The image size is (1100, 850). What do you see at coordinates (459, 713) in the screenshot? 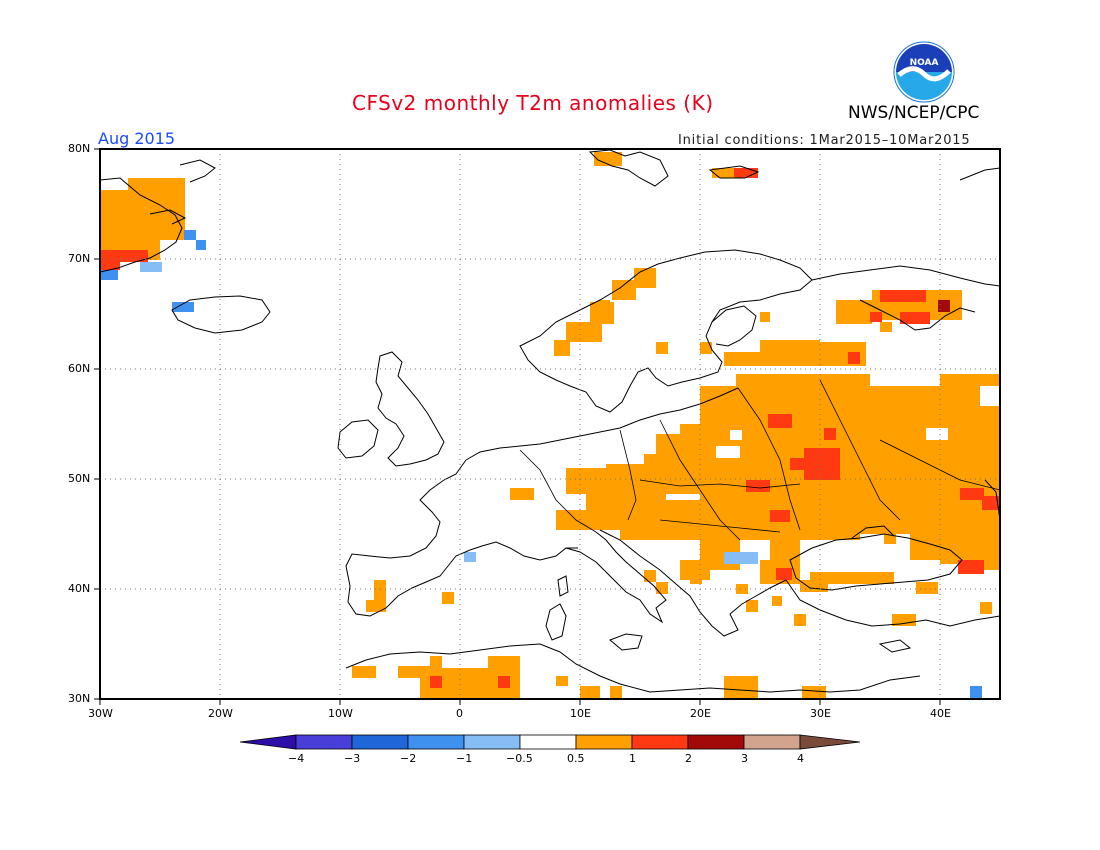
I see `lon-label-0: 0` at bounding box center [459, 713].